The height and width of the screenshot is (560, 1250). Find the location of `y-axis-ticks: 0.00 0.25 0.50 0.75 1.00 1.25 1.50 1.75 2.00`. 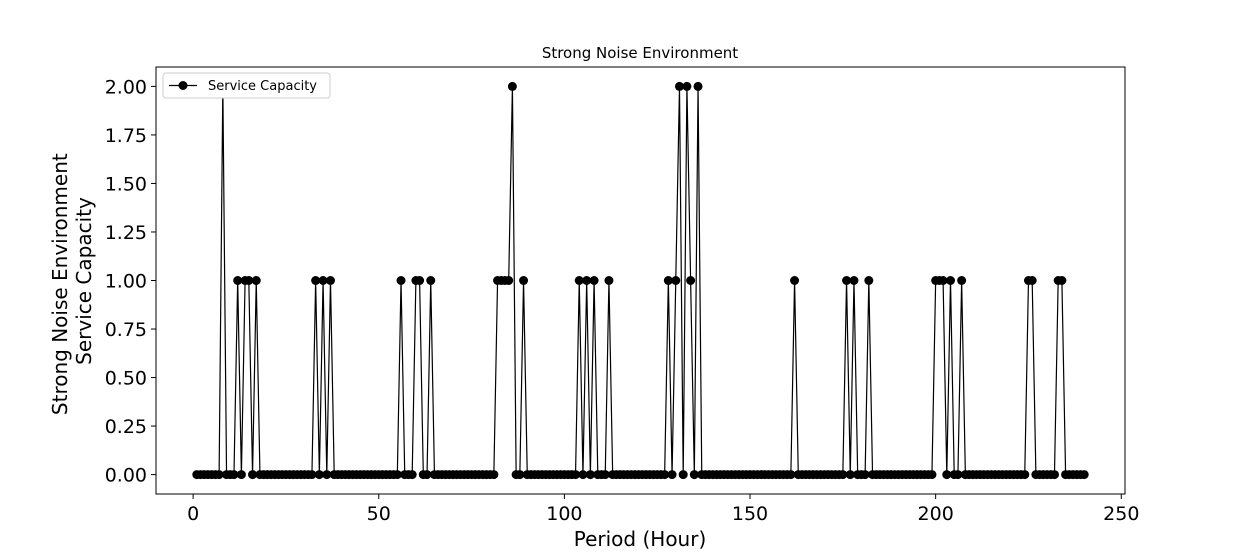

y-axis-ticks: 0.00 0.25 0.50 0.75 1.00 1.25 1.50 1.75 2.00 is located at coordinates (130, 281).